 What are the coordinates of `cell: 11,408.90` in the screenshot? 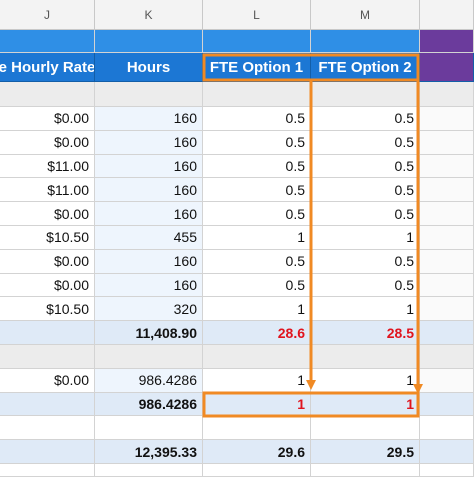 It's located at (149, 333).